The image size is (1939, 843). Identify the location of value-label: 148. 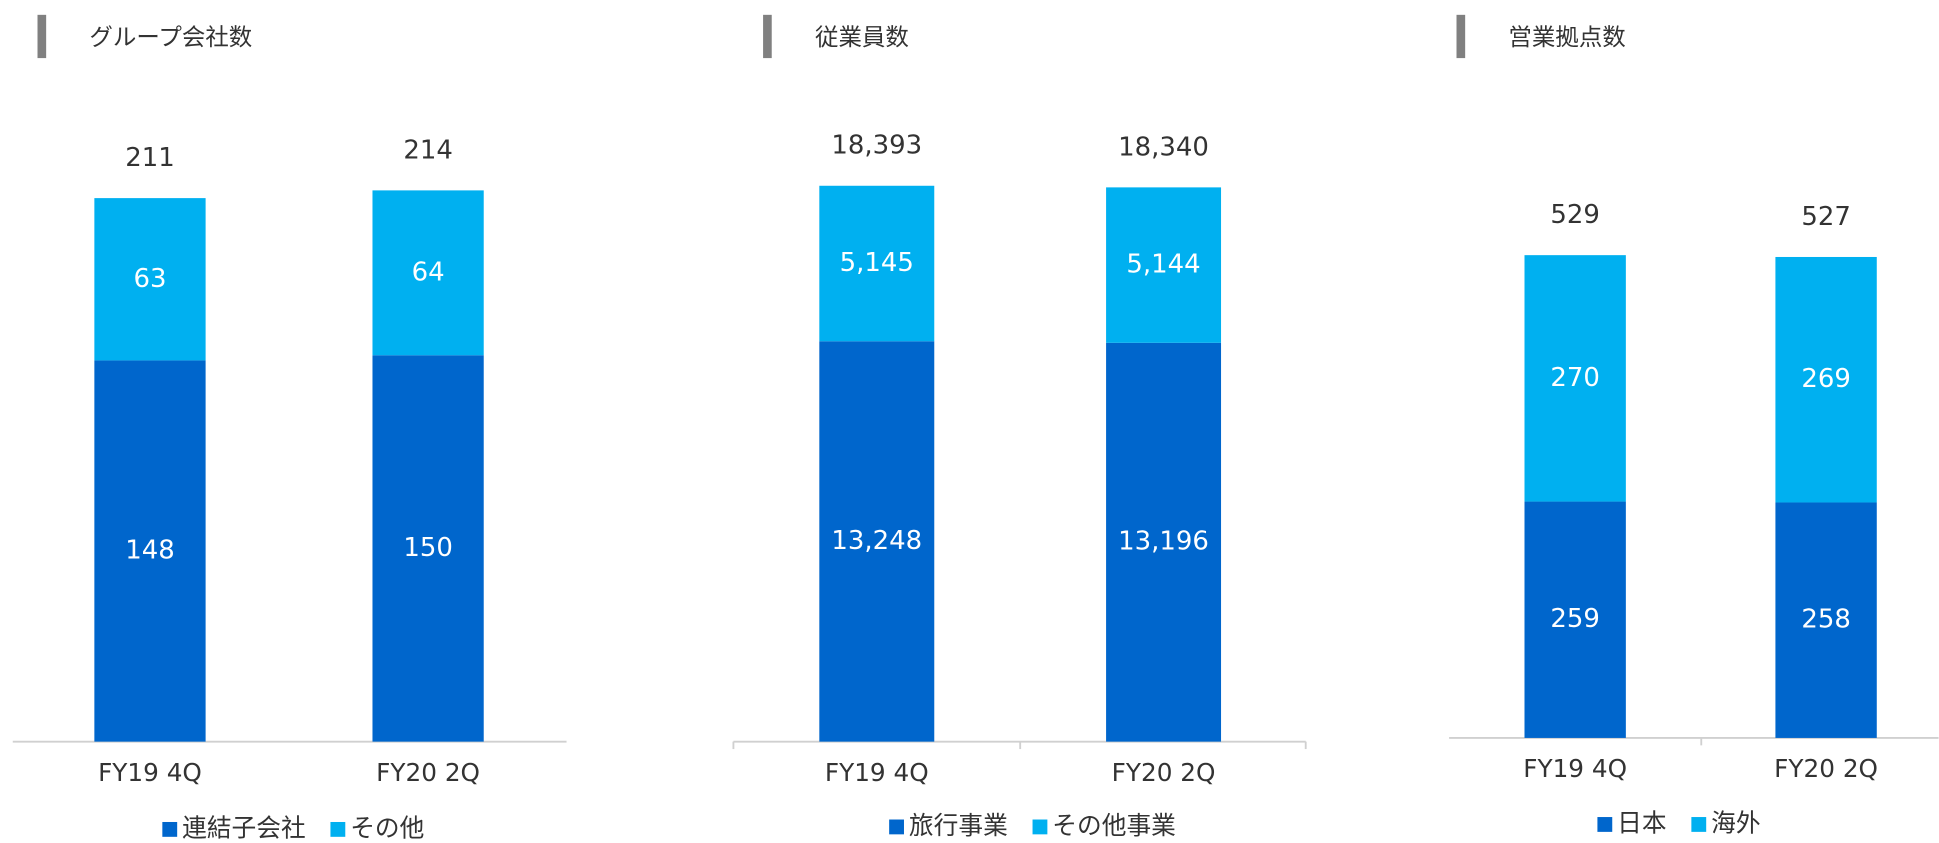
(150, 551).